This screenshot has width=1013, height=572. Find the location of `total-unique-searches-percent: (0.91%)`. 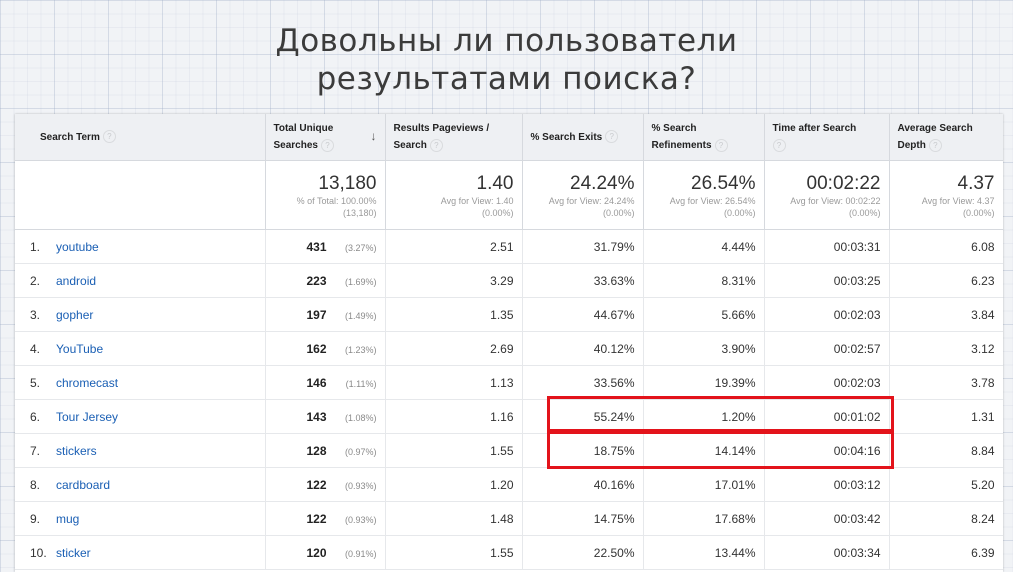

total-unique-searches-percent: (0.91%) is located at coordinates (360, 553).